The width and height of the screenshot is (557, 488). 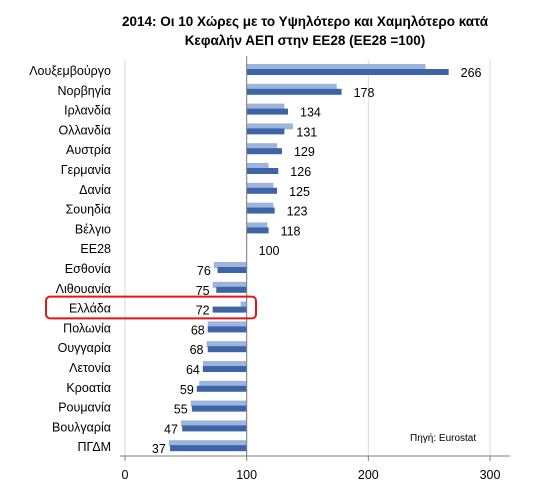 I want to click on value-label-13: 68, so click(x=198, y=330).